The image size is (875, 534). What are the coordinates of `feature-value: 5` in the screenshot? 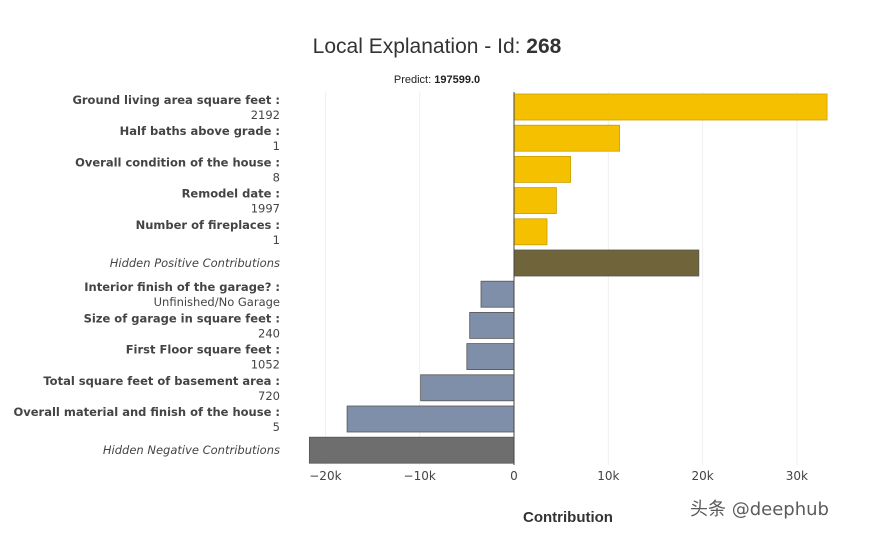 It's located at (276, 427).